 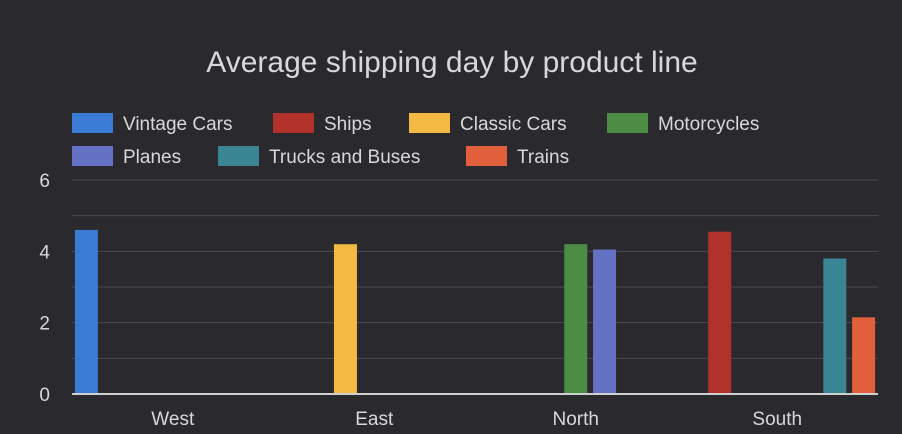 I want to click on x-axis-ticks: West East North South, so click(x=476, y=419).